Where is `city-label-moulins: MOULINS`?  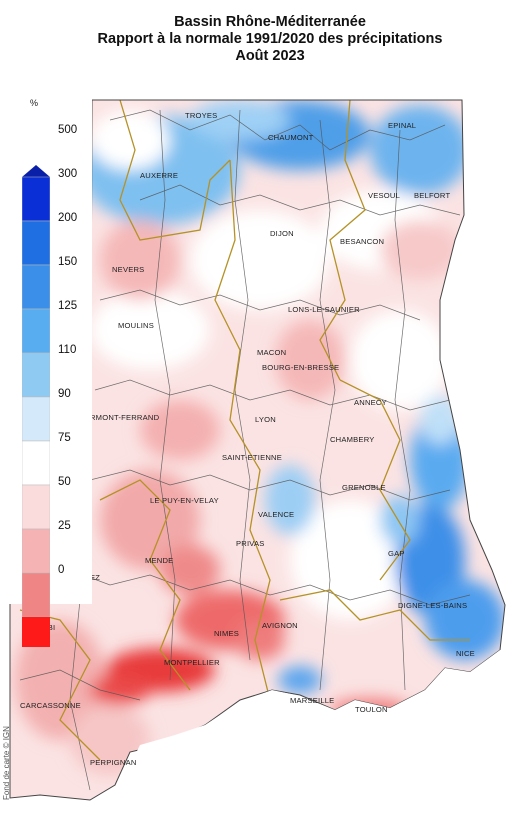
city-label-moulins: MOULINS is located at coordinates (136, 325).